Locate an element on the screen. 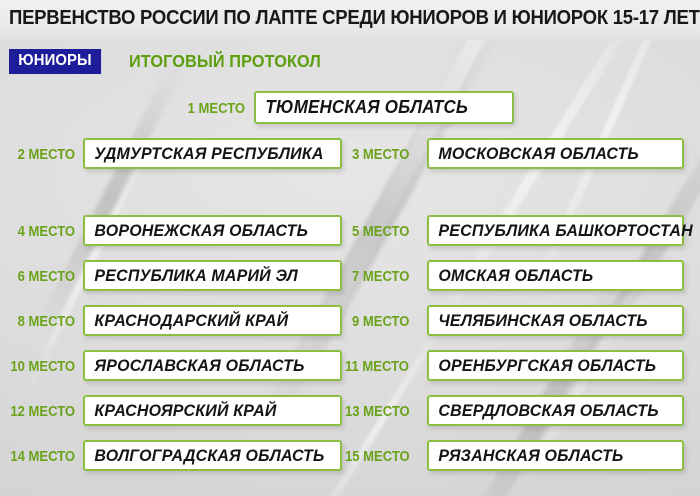 The height and width of the screenshot is (496, 700). team-name-10: ЯРОСЛАВСКАЯ ОБЛАСТЬ is located at coordinates (199, 365).